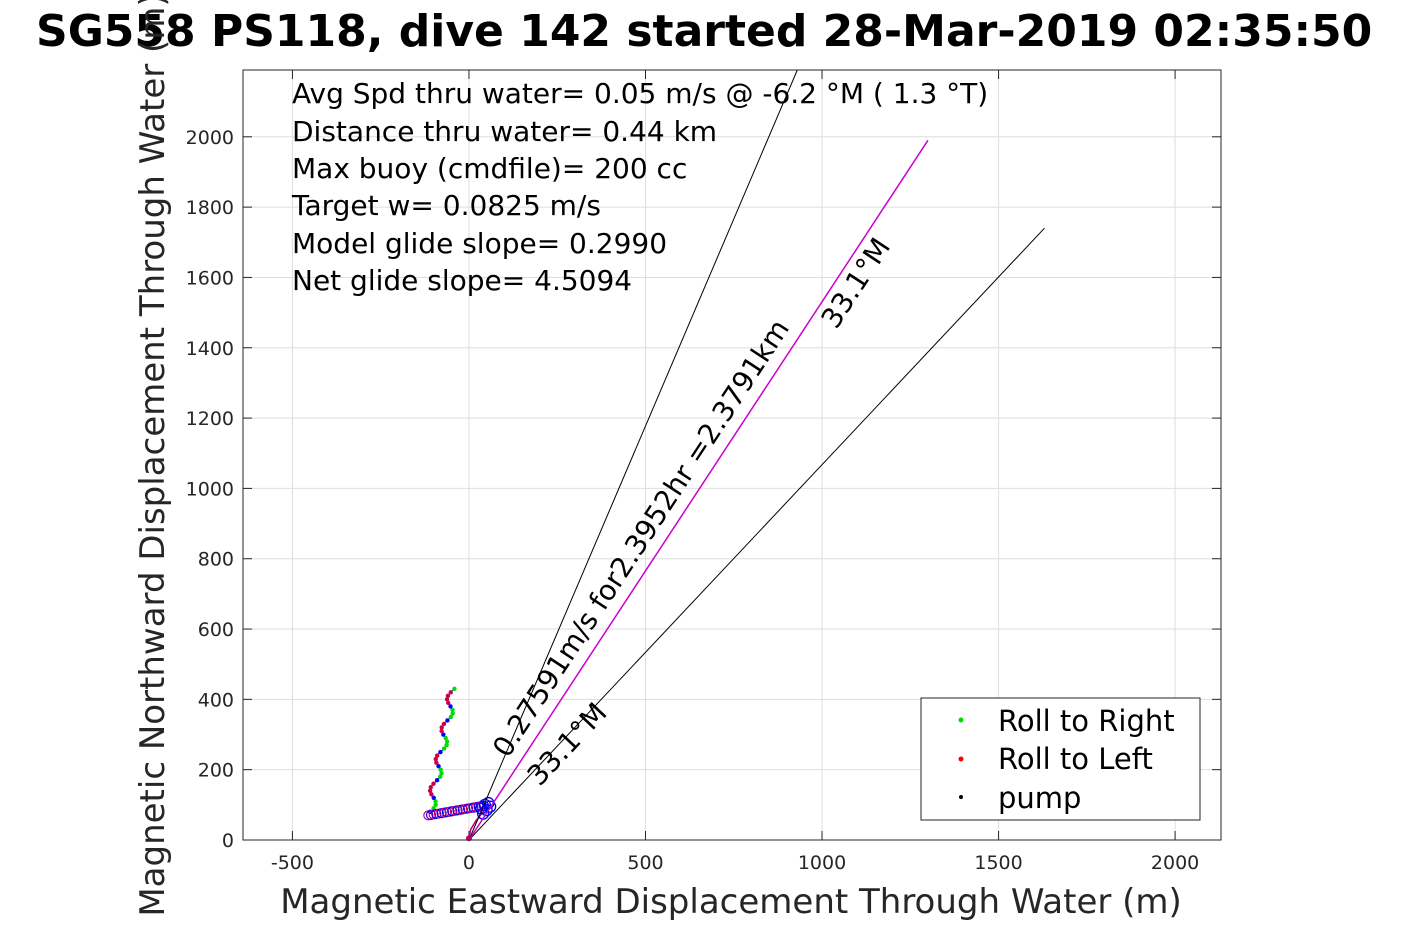  What do you see at coordinates (961, 720) in the screenshot?
I see `legend-marker-roll-right` at bounding box center [961, 720].